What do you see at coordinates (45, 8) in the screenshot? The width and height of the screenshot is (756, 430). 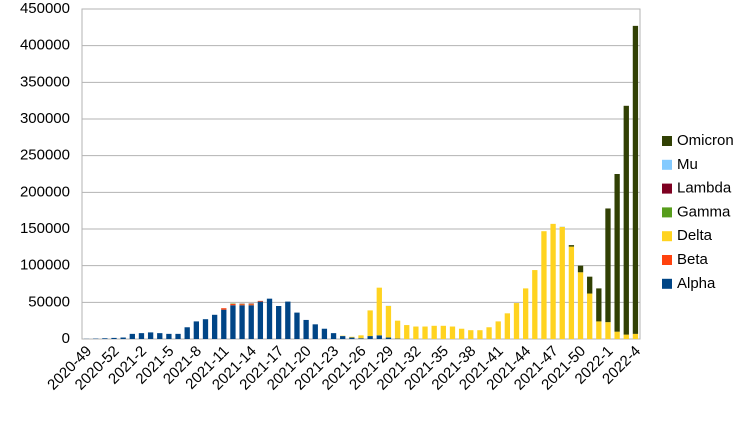 I see `y-tick-label: 450000` at bounding box center [45, 8].